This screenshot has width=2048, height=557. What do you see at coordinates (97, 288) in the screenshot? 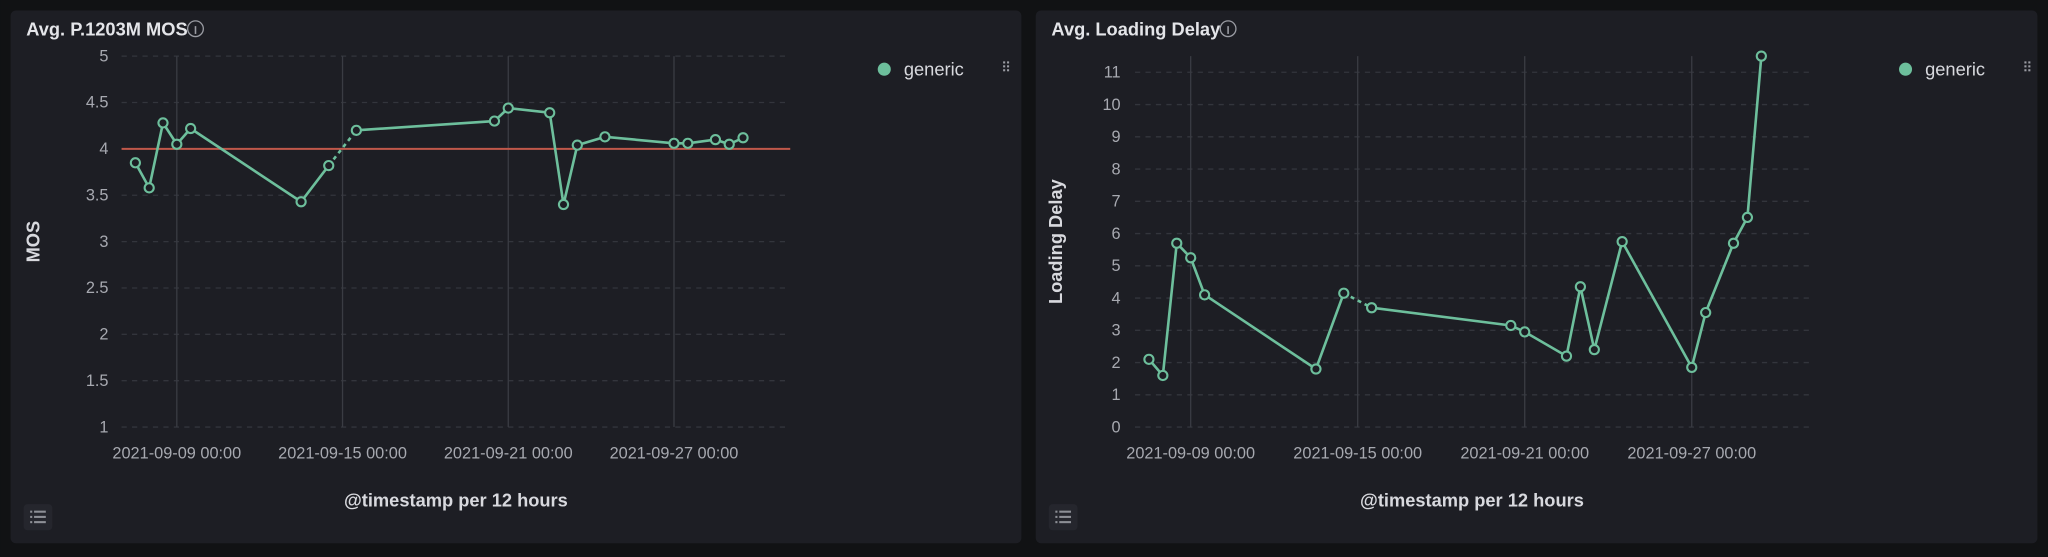
I see `y-tick-label: 2.5` at bounding box center [97, 288].